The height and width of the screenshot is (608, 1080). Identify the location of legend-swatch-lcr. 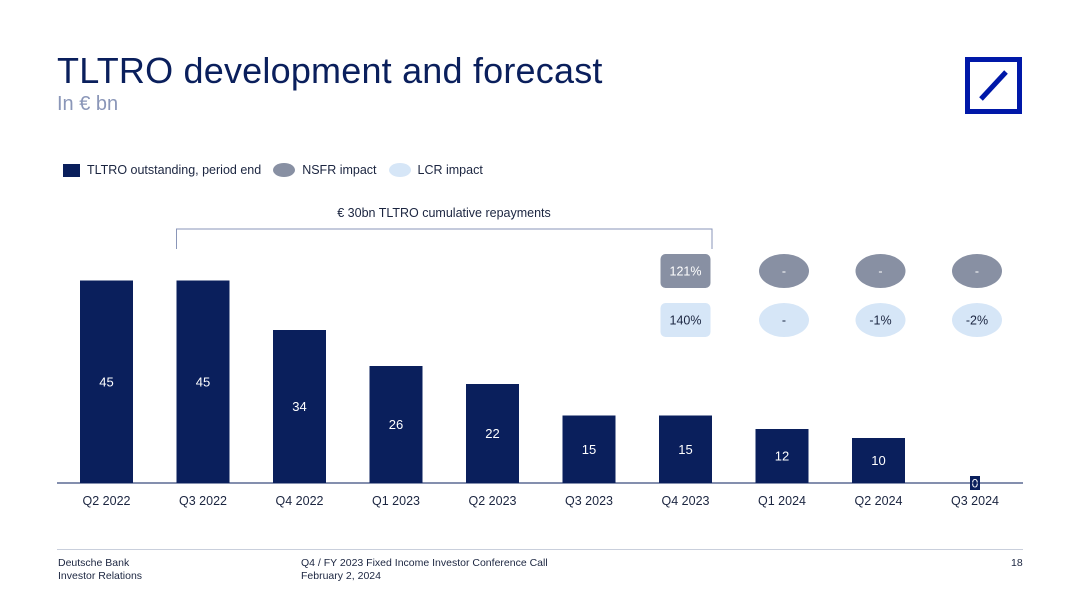
(399, 170).